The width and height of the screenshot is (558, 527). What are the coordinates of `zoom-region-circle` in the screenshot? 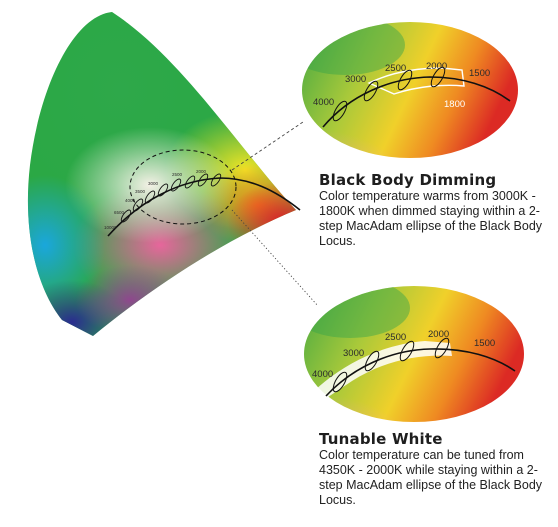 It's located at (183, 187).